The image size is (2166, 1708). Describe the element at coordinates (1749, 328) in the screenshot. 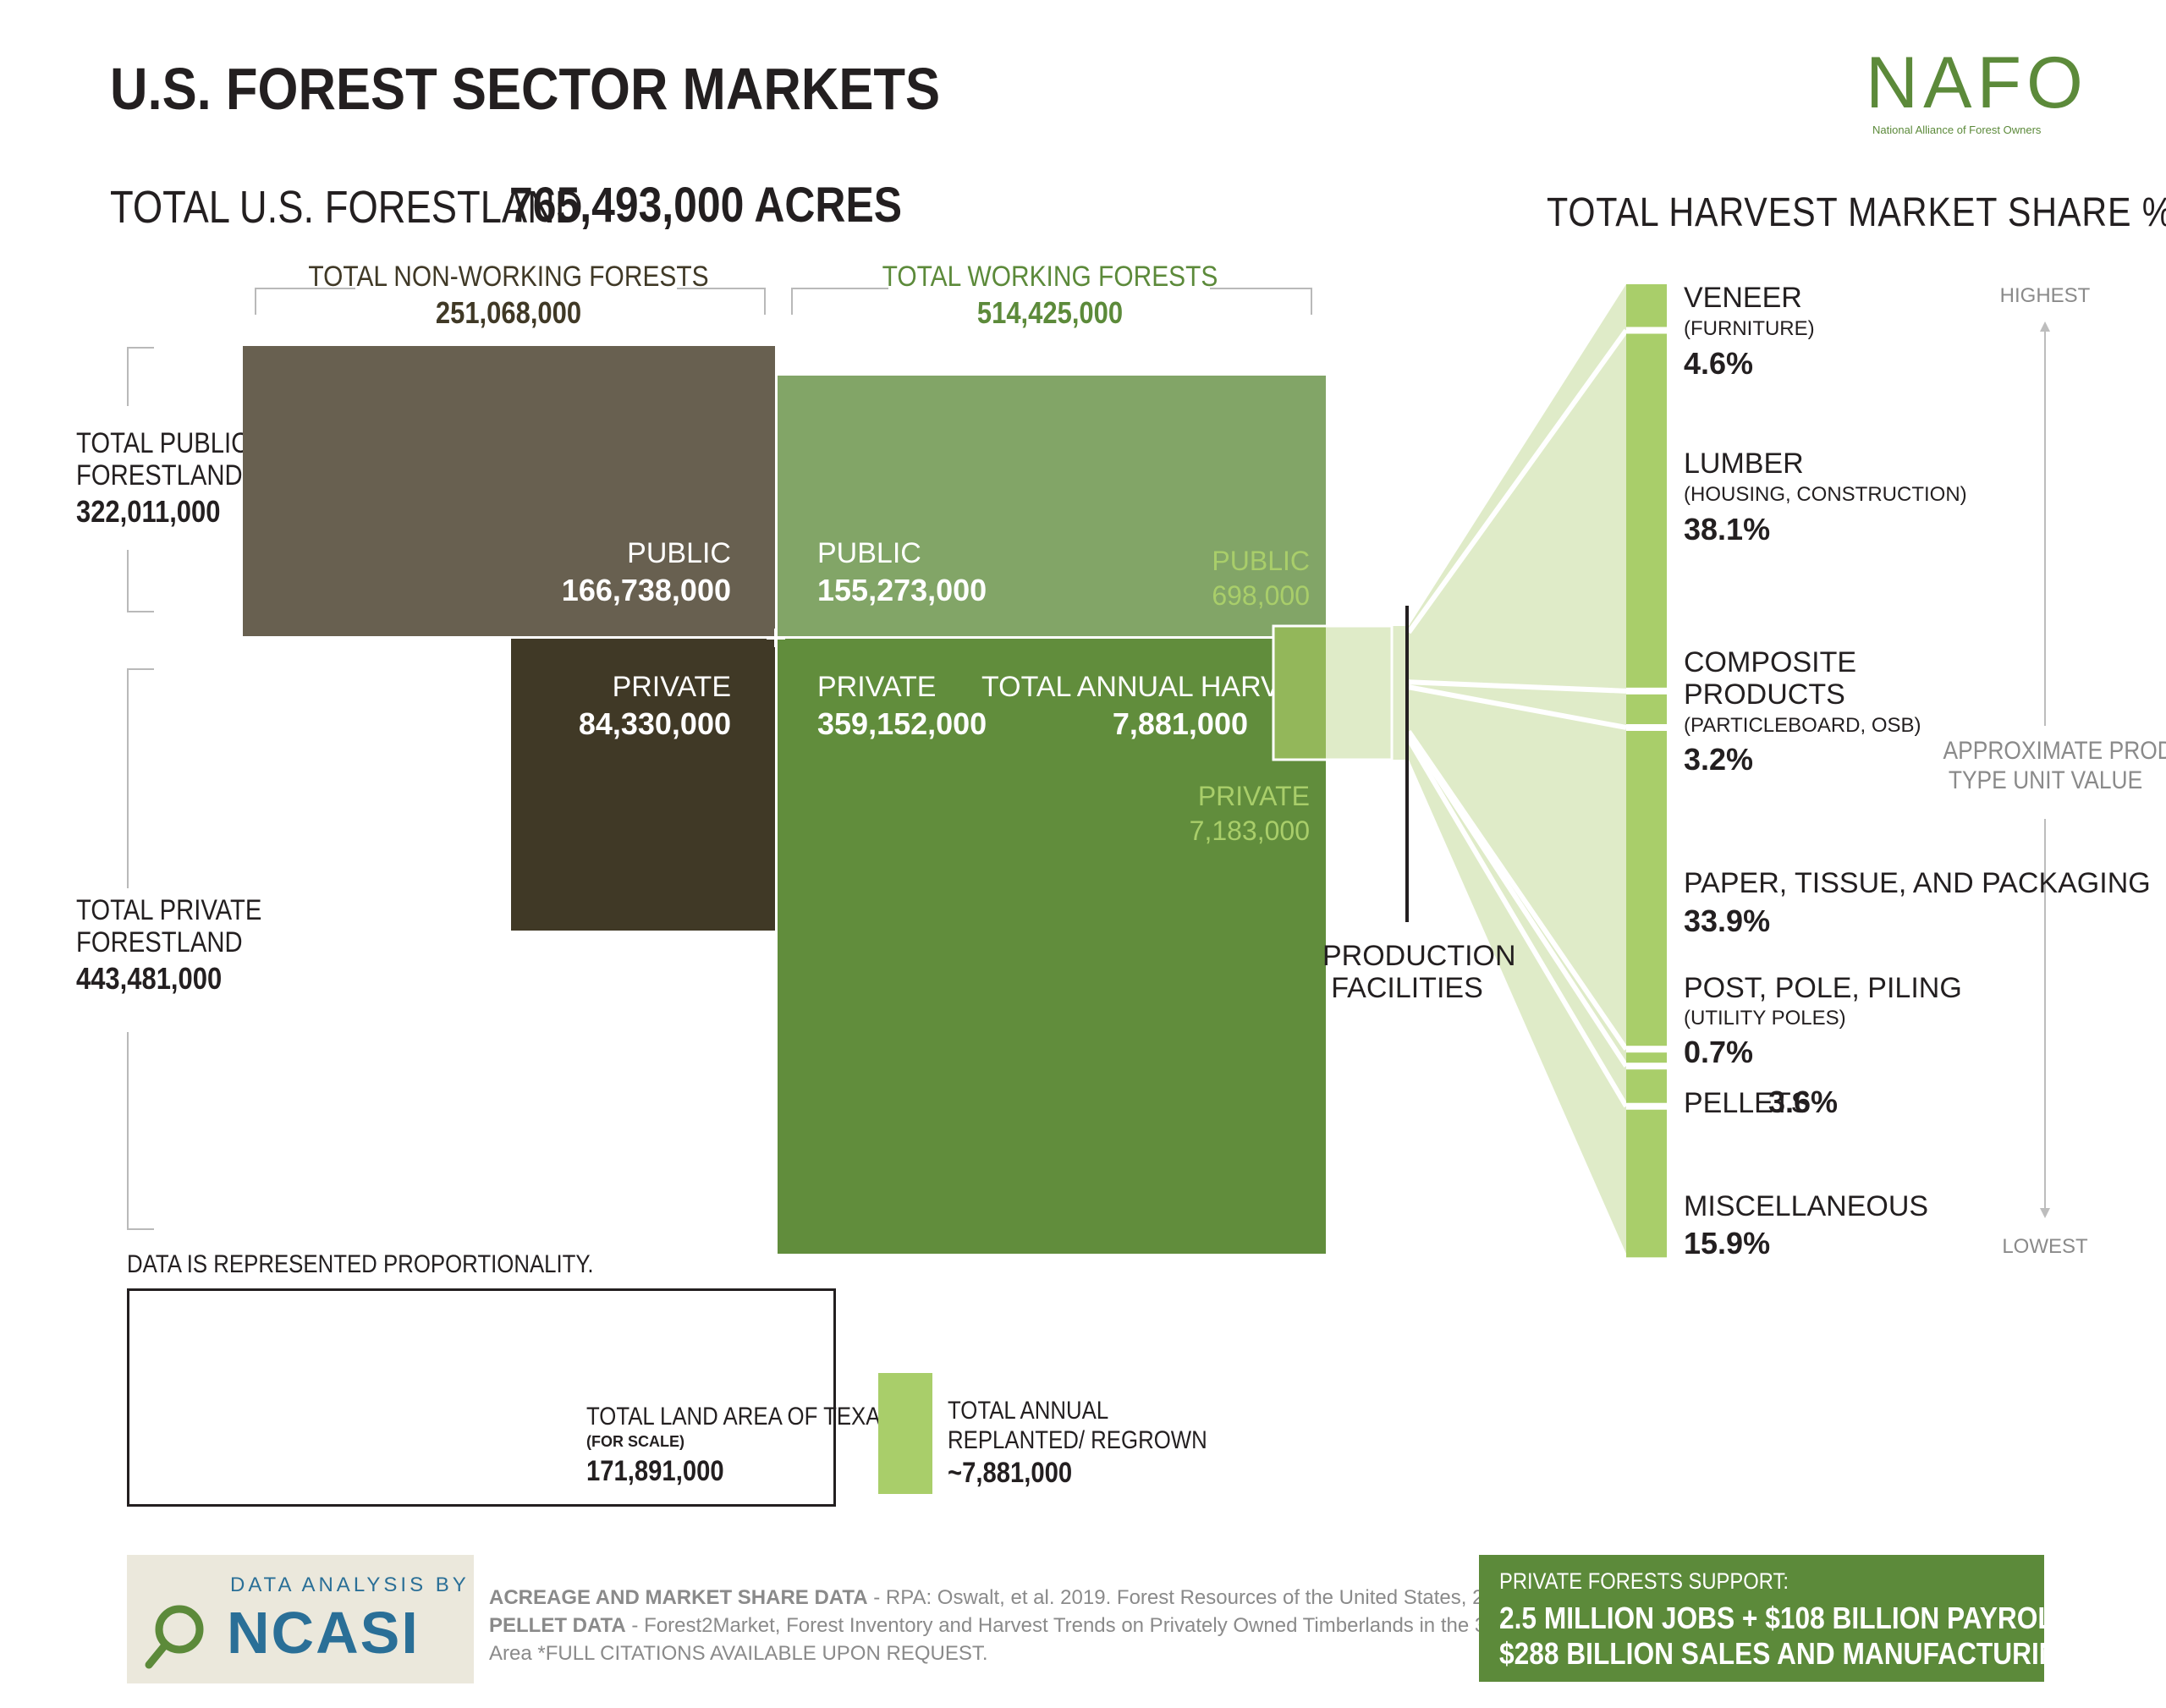

I see `product-veneer-sub: (FURNITURE)` at that location.